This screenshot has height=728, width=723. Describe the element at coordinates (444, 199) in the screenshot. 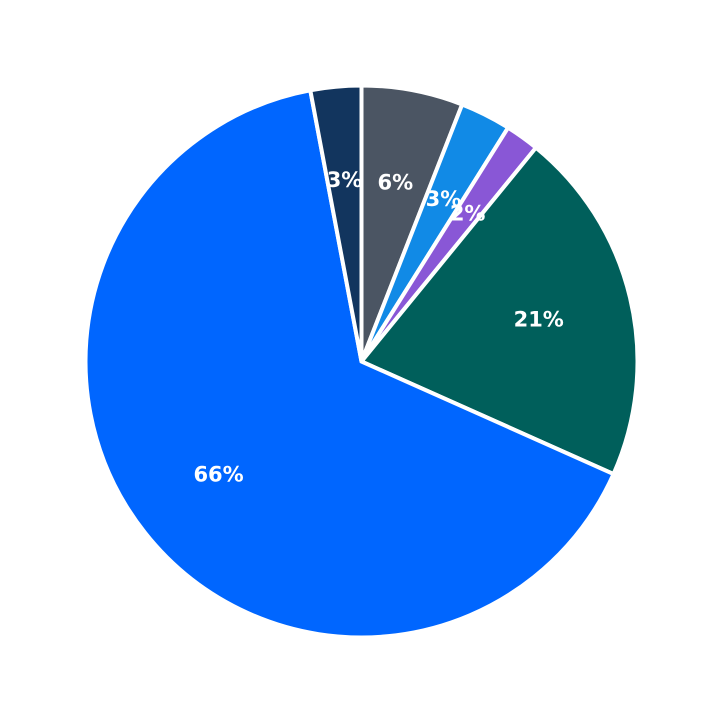

I see `pie-slice-label-1: 3%` at that location.